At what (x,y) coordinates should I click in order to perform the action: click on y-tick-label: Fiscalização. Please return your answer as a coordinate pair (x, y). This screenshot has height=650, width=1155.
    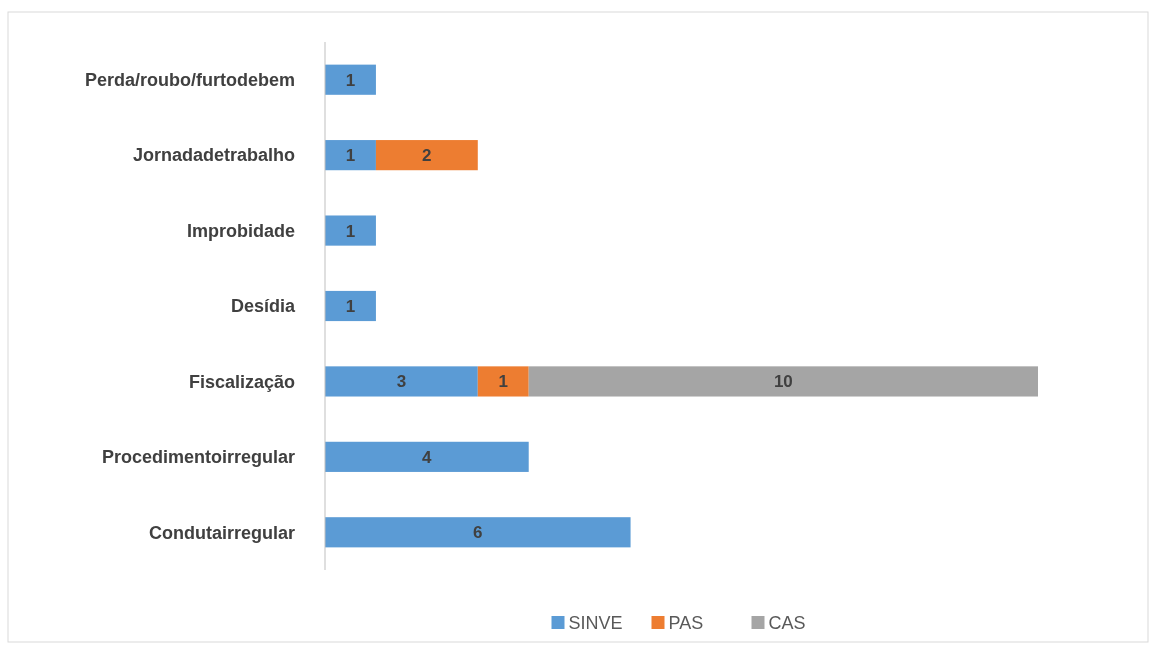
    Looking at the image, I should click on (241, 381).